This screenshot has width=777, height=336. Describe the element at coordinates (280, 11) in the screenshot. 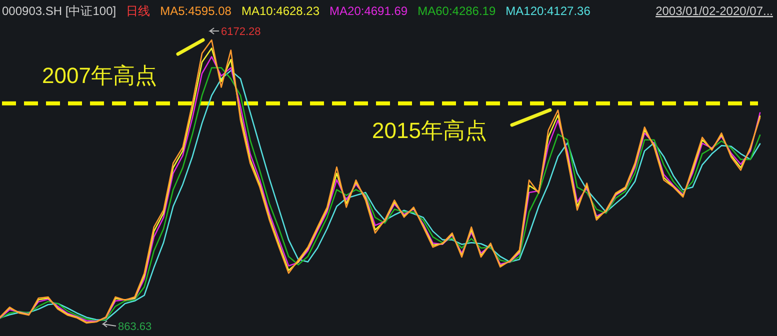

I see `text: MA10:4628.23` at that location.